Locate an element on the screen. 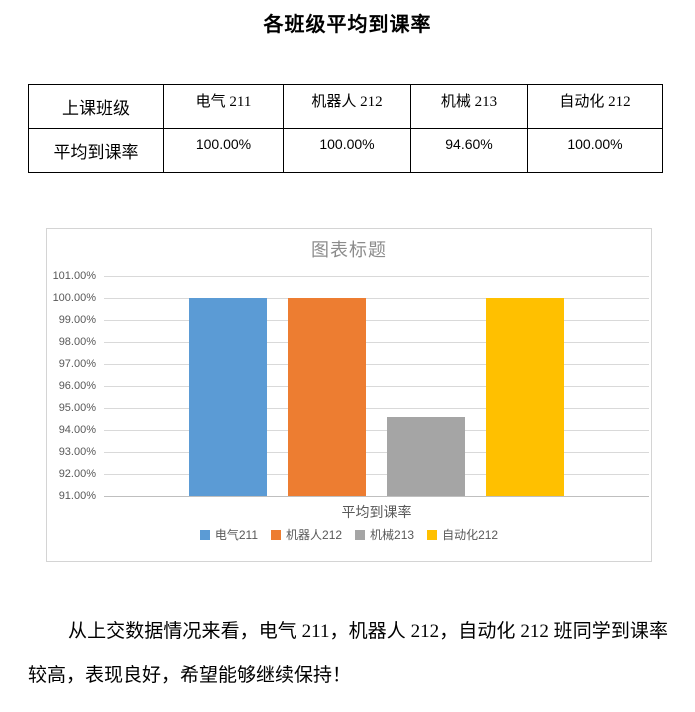  legend-label: 自动化212 is located at coordinates (470, 535).